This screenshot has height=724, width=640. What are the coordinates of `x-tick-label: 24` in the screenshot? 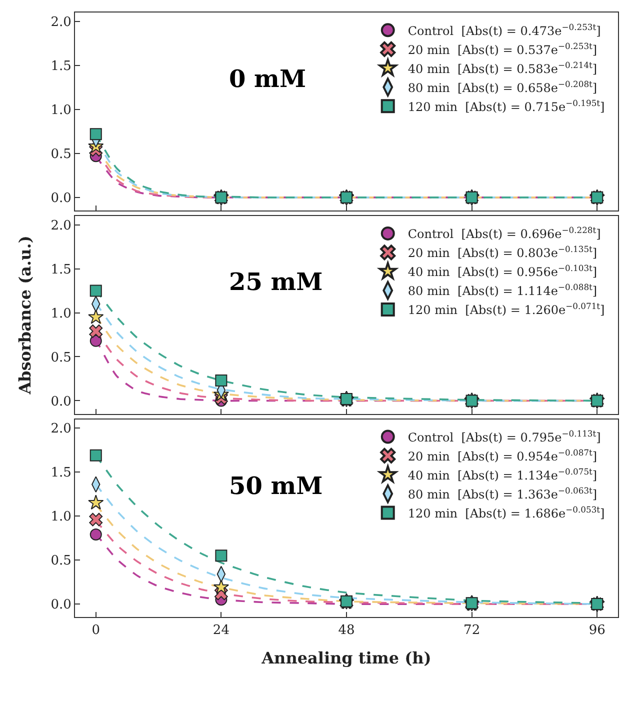 It's located at (221, 630).